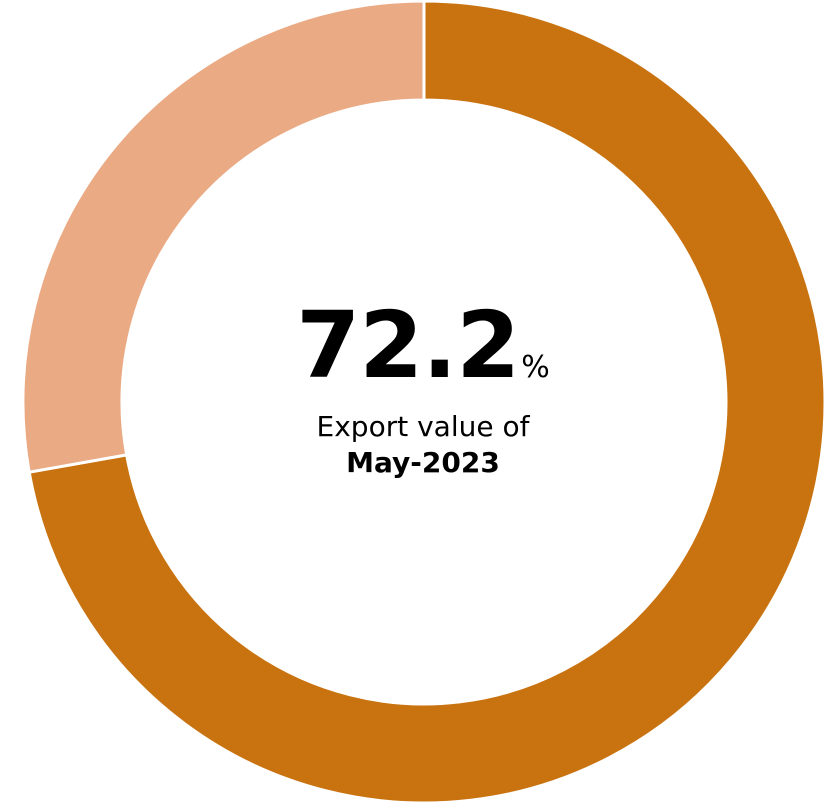 The image size is (826, 806). I want to click on center-label: 72.2% Export value of May-2023, so click(423, 390).